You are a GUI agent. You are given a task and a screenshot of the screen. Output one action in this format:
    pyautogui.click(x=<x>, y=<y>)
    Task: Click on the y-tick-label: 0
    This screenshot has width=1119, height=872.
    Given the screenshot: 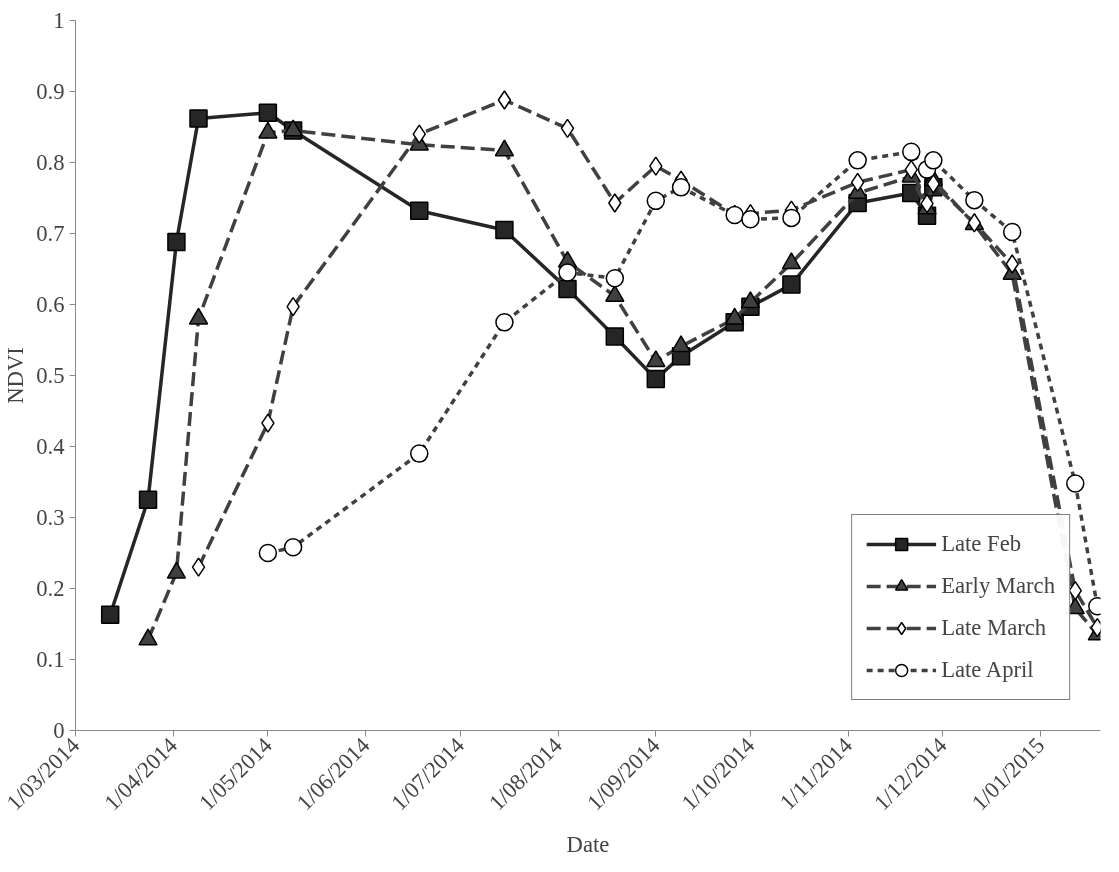 What is the action you would take?
    pyautogui.click(x=59, y=730)
    